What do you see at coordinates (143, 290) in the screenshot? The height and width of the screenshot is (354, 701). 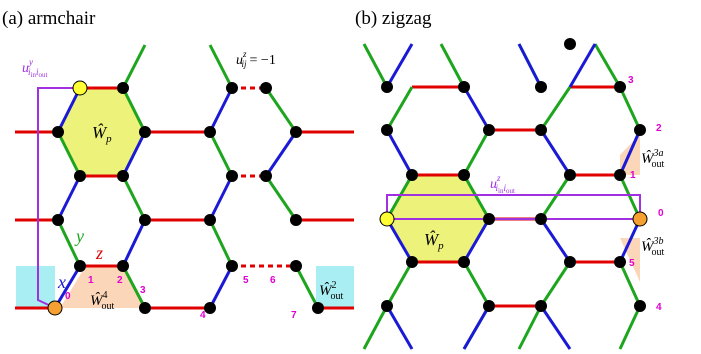 I see `site-number-a-3: 3` at bounding box center [143, 290].